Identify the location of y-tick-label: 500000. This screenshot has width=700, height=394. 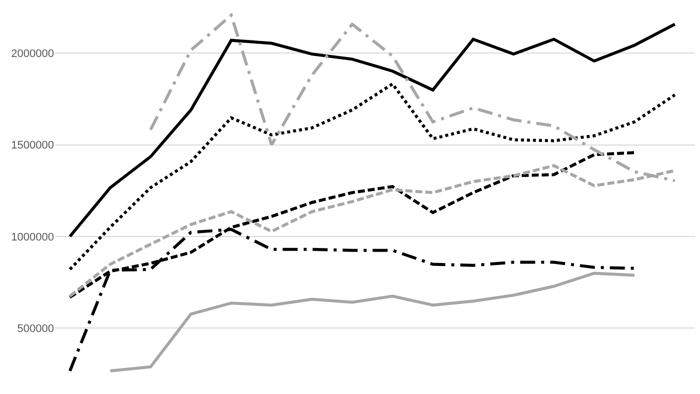
(35, 328).